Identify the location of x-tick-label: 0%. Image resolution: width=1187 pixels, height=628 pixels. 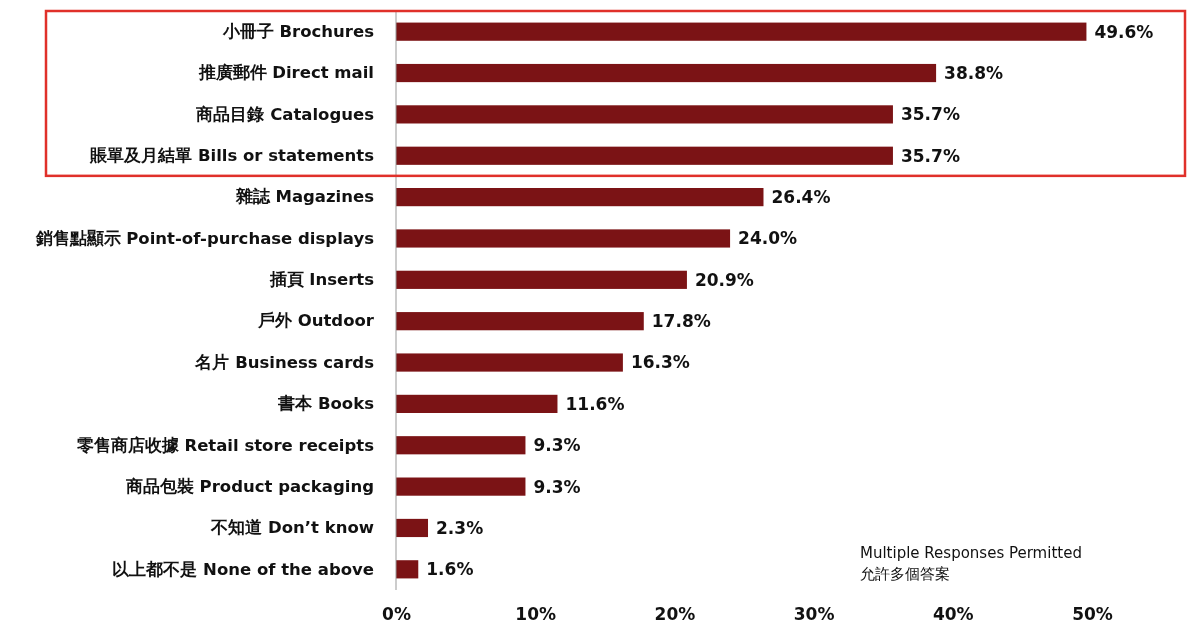
(396, 614).